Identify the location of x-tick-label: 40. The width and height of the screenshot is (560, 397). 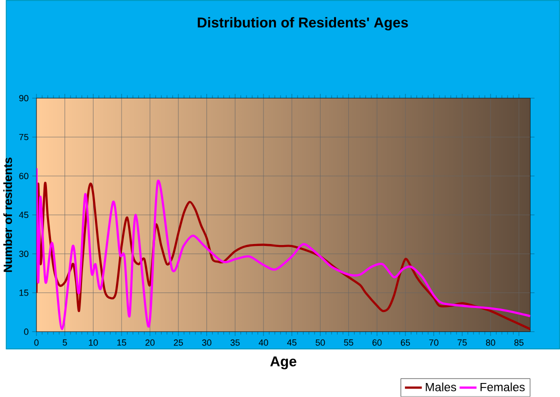
(263, 343).